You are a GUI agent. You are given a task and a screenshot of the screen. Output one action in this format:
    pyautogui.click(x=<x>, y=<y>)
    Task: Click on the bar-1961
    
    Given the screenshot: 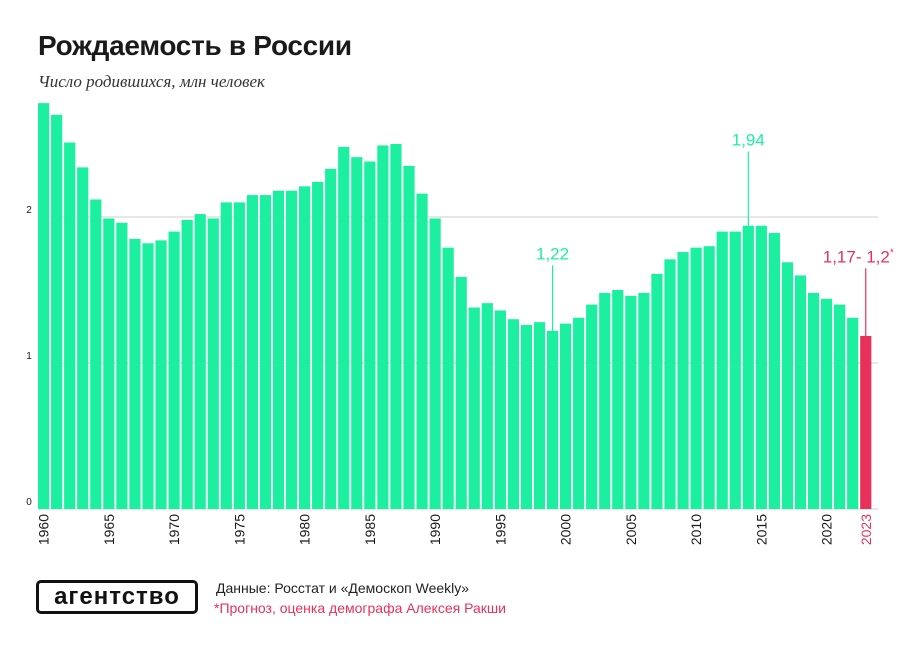 What is the action you would take?
    pyautogui.click(x=57, y=312)
    